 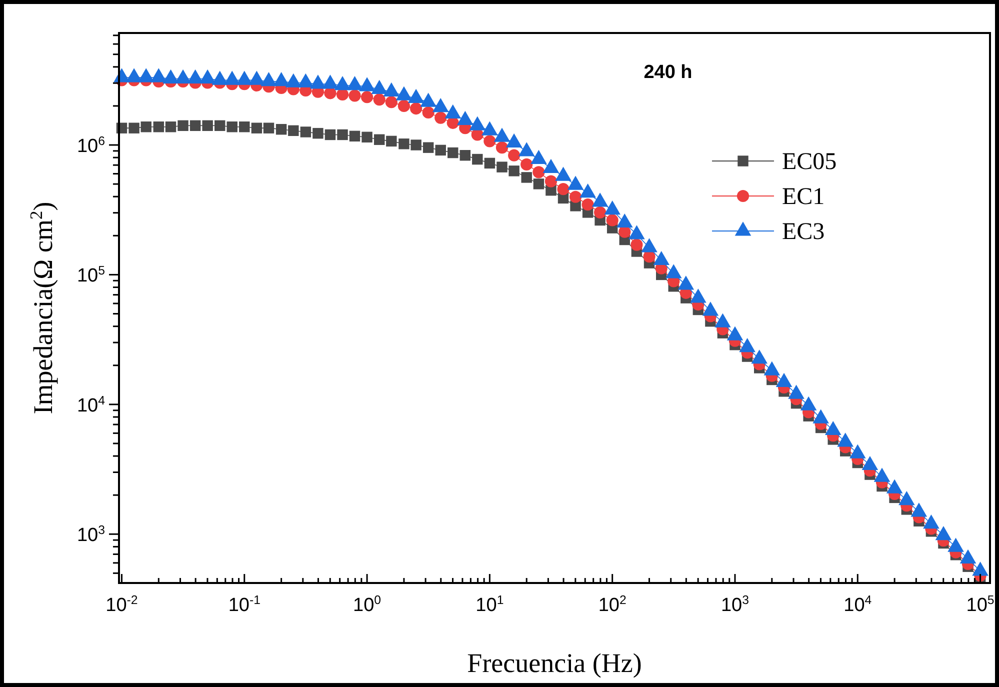 What do you see at coordinates (490, 604) in the screenshot?
I see `x-tick-label: 10$^{1}$` at bounding box center [490, 604].